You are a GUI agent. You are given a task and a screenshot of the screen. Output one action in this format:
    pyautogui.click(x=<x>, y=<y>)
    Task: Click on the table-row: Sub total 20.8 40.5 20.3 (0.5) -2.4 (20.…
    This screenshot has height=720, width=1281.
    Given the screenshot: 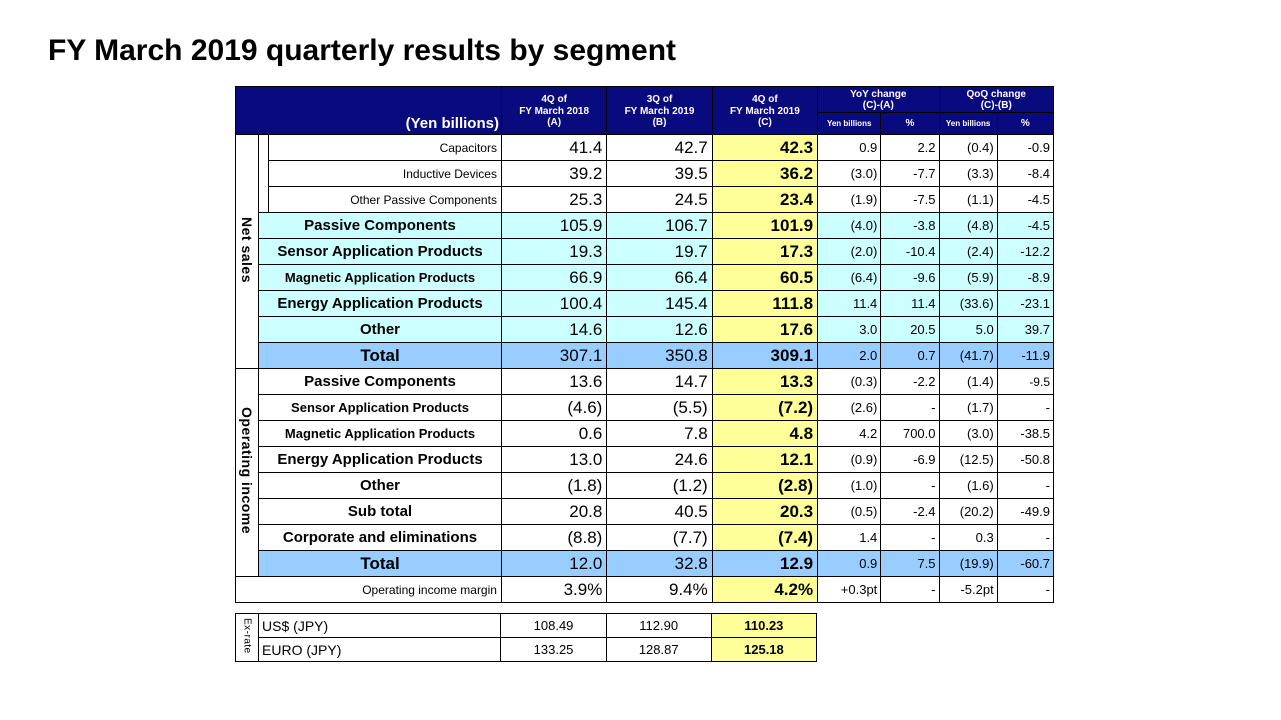 What is the action you would take?
    pyautogui.click(x=645, y=511)
    